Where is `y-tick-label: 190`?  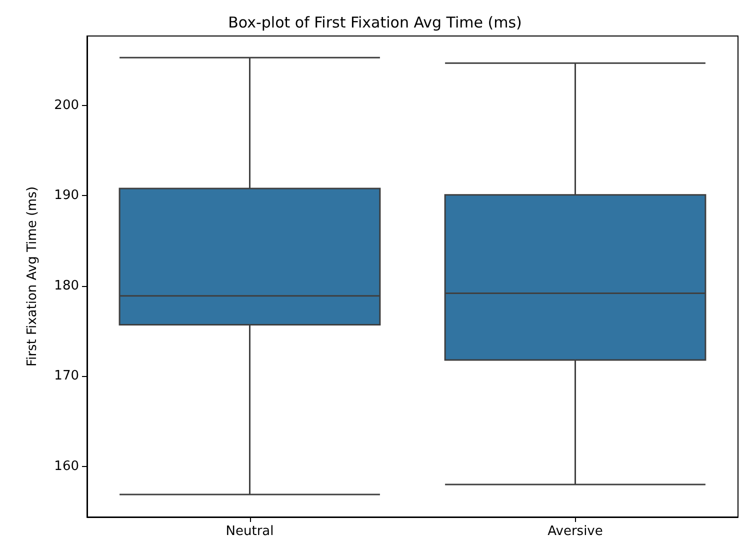 y-tick-label: 190 is located at coordinates (66, 196).